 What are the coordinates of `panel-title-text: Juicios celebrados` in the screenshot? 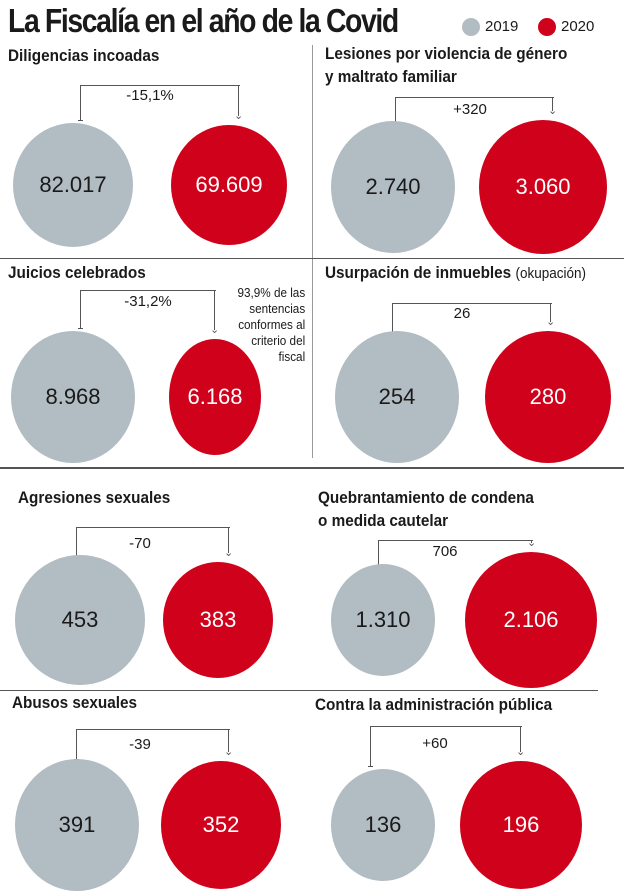 It's located at (77, 272).